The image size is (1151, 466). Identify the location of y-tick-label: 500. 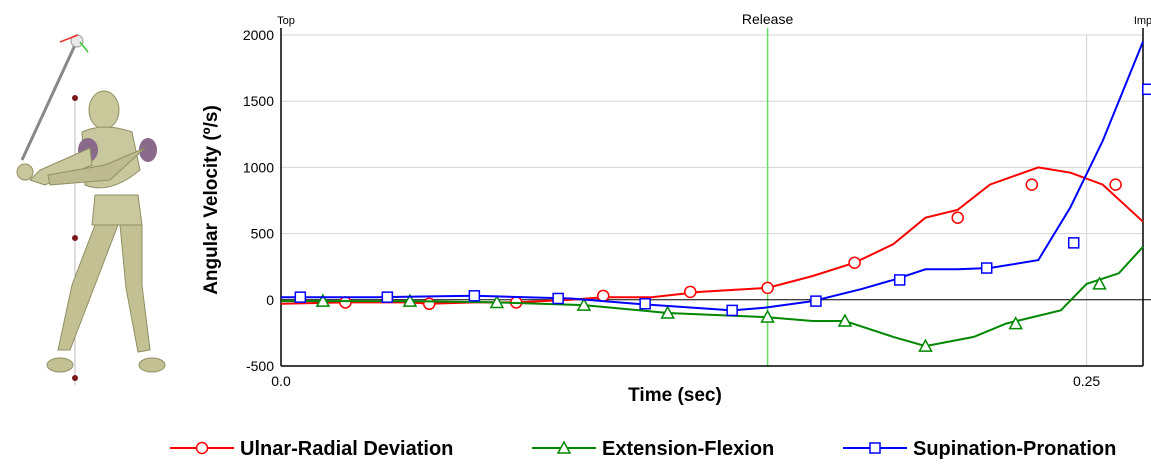
(263, 234).